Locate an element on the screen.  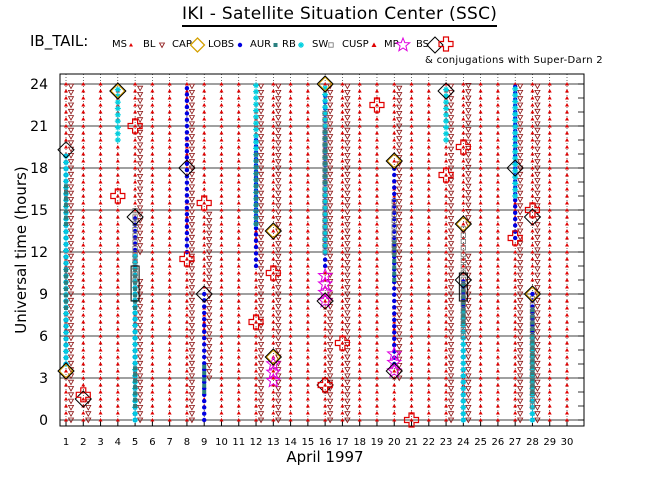
legend-label-bl: BL is located at coordinates (149, 44).